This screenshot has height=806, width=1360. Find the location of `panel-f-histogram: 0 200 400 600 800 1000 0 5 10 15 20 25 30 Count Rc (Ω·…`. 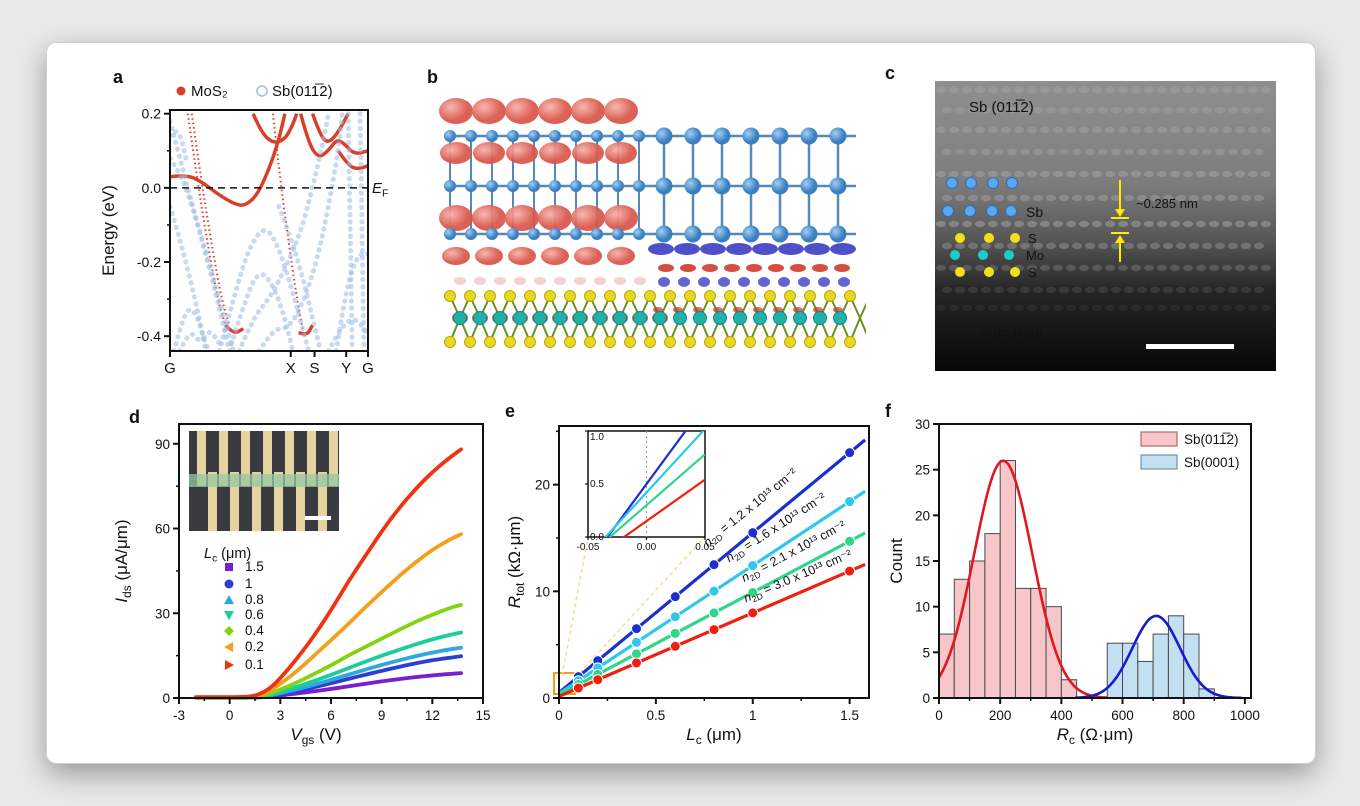

panel-f-histogram: 0 200 400 600 800 1000 0 5 10 15 20 25 30 Count Rc (Ω·… is located at coordinates (1088, 587).